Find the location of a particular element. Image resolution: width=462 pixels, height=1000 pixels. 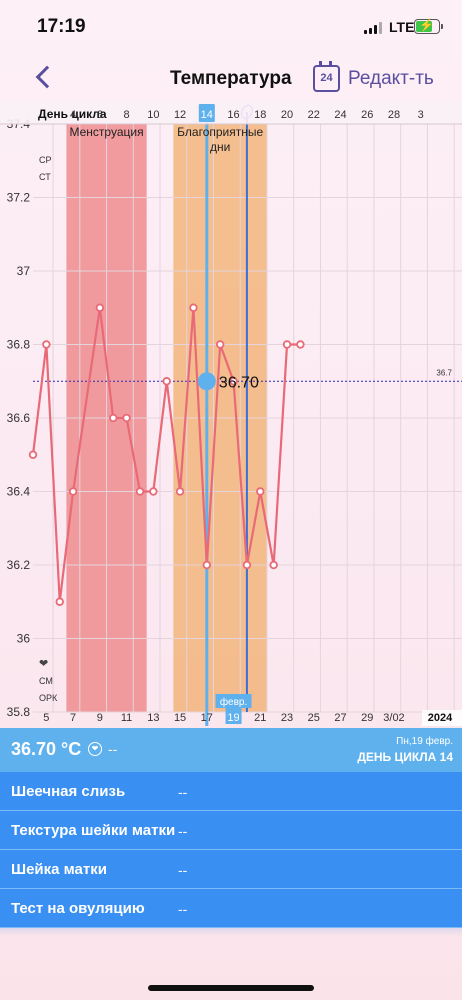

year-badge is located at coordinates (442, 718).